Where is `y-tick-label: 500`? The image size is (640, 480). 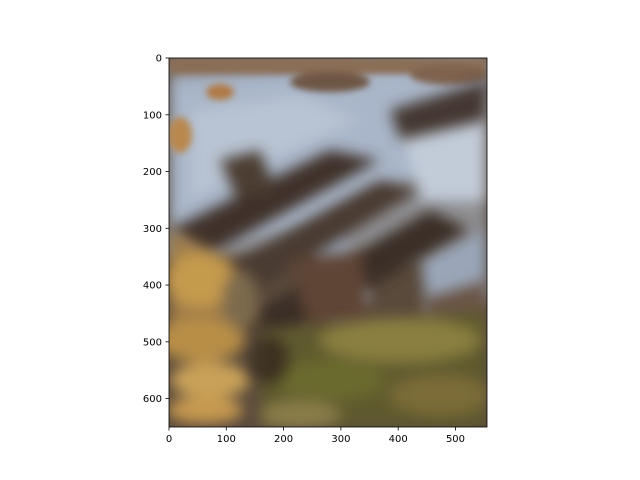 y-tick-label: 500 is located at coordinates (152, 342).